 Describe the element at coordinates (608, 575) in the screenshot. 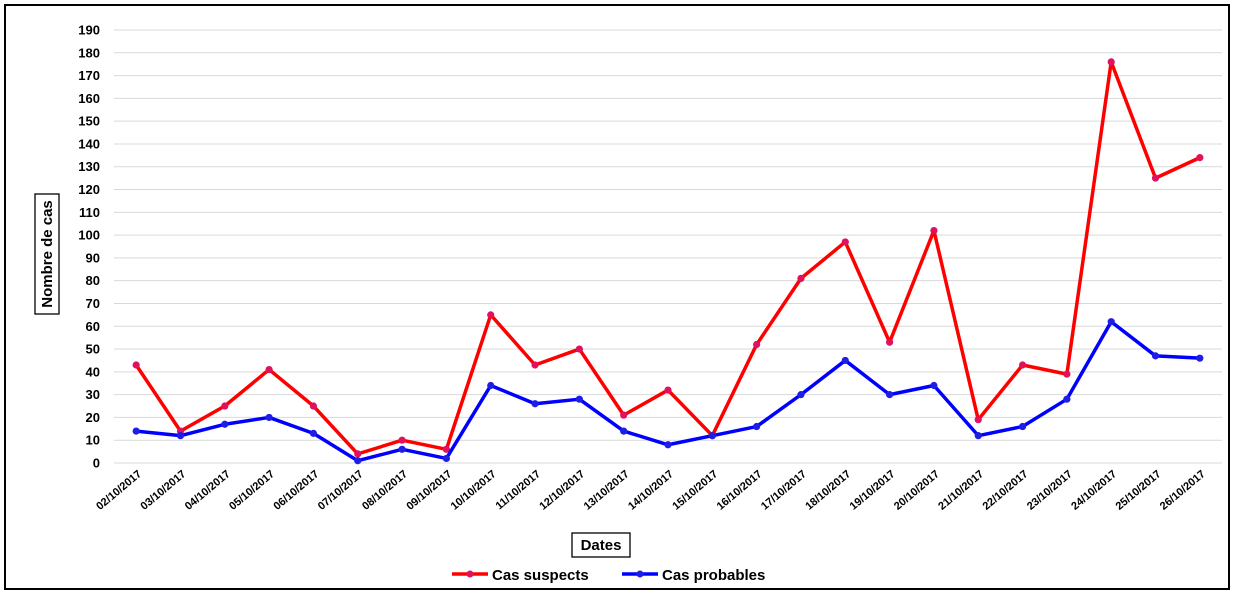

I see `legend: Cas suspects Cas probables` at that location.